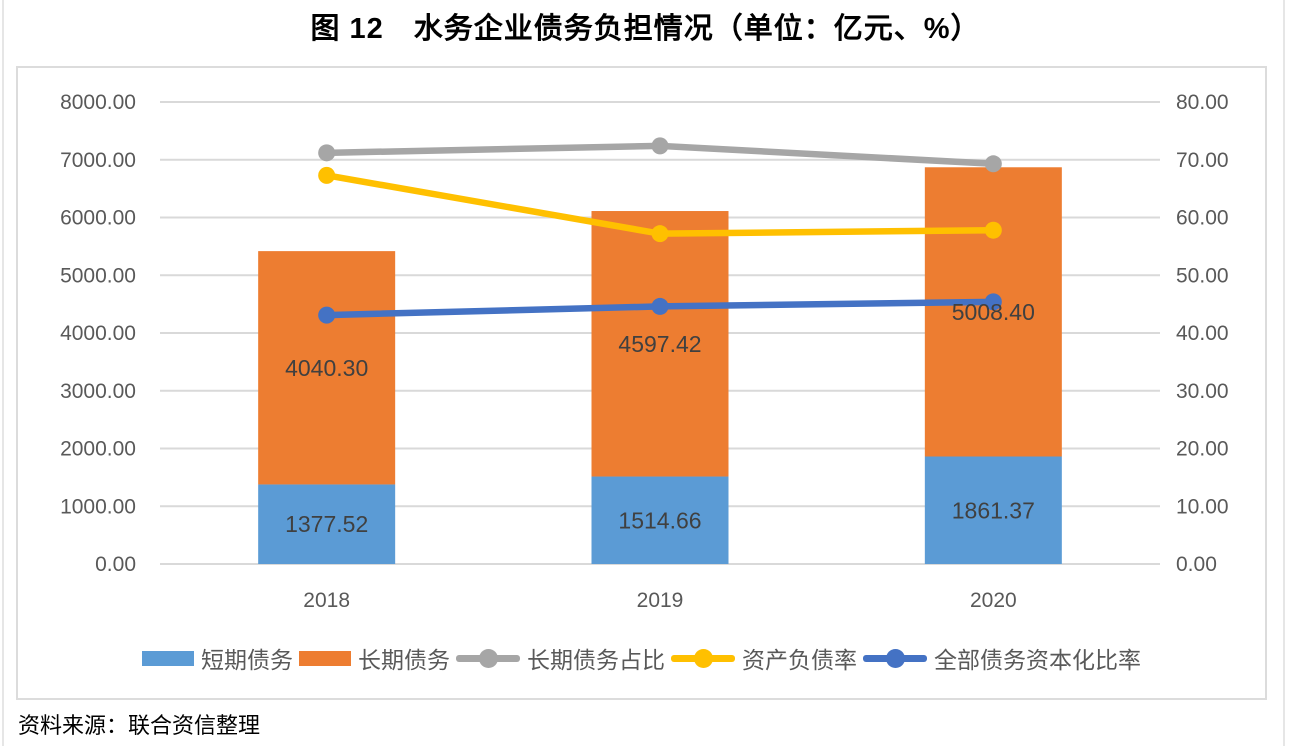 The width and height of the screenshot is (1291, 746). What do you see at coordinates (799, 660) in the screenshot?
I see `legend-label: 资产负债率` at bounding box center [799, 660].